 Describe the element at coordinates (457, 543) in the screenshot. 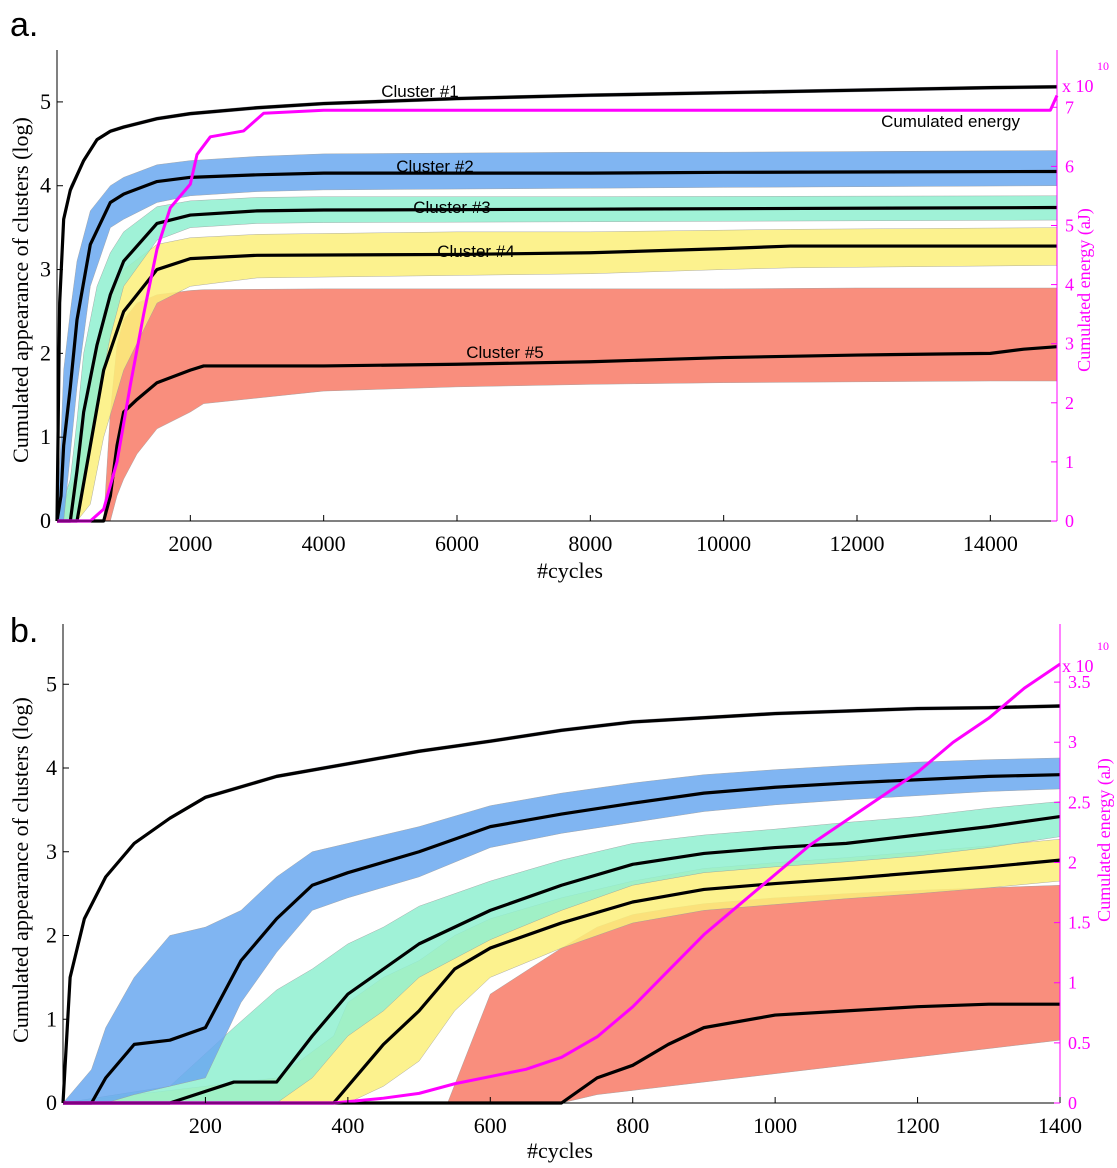

I see `x-tick-label: 6000` at that location.